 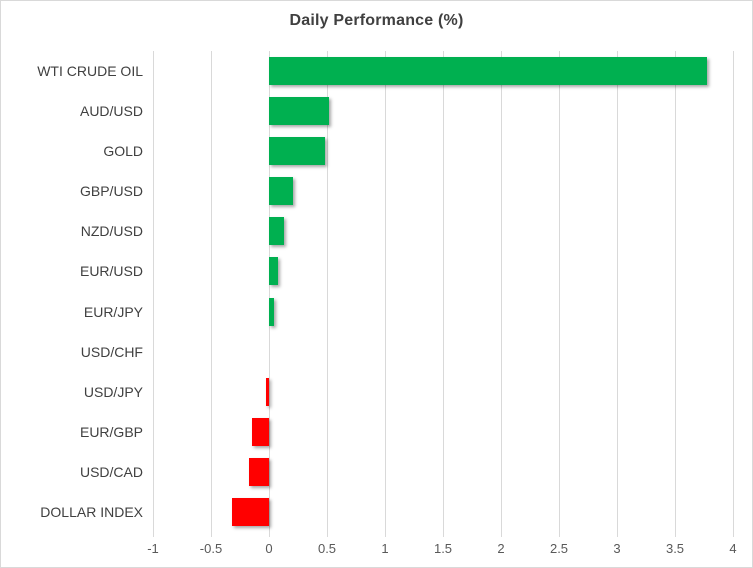 What do you see at coordinates (733, 548) in the screenshot?
I see `x-tick-label: 4` at bounding box center [733, 548].